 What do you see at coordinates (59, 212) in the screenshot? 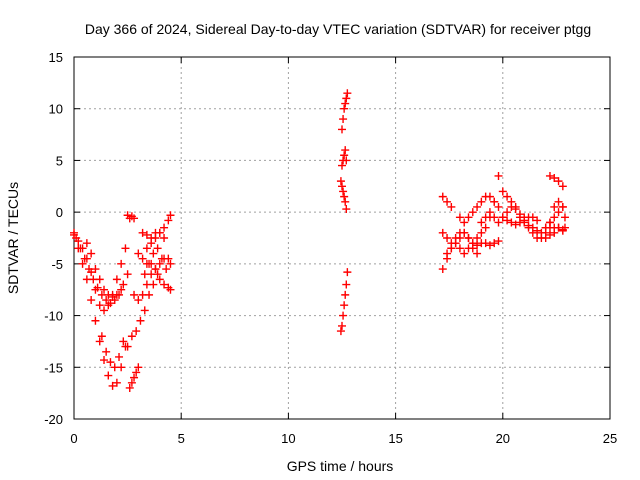
I see `y-tick-label: 0` at bounding box center [59, 212].